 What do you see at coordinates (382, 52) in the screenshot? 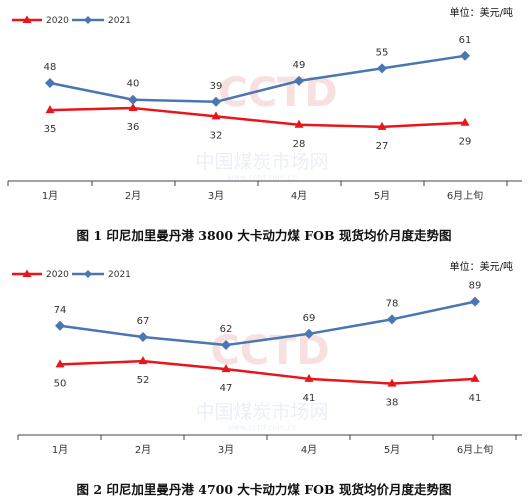
I see `data-label-2021: 55` at bounding box center [382, 52].